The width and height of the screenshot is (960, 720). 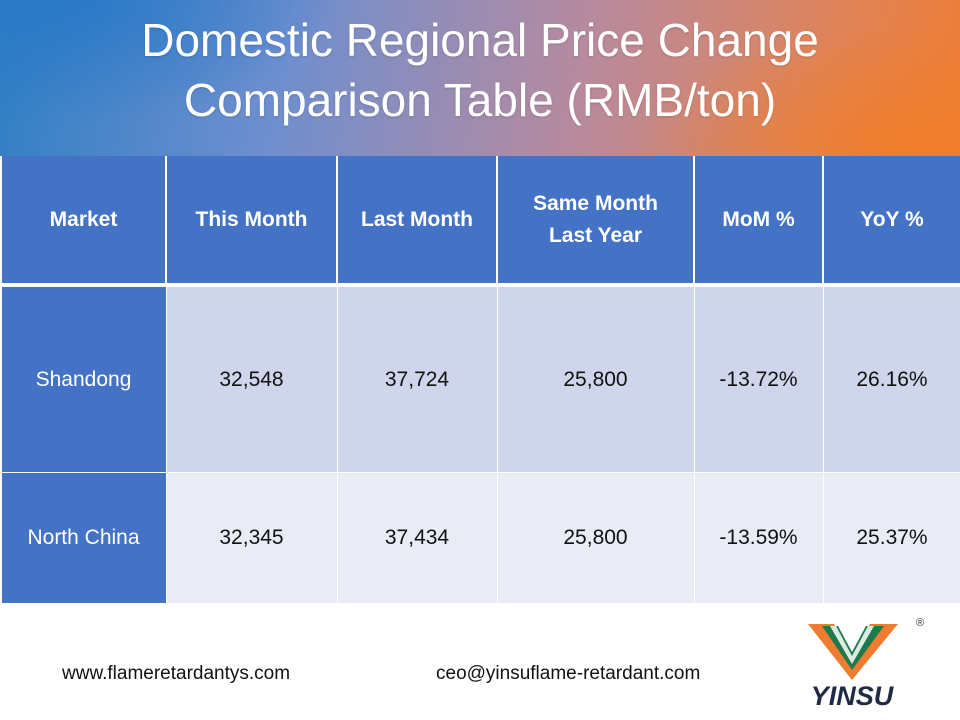 I want to click on email-link: ceo@yinsuflame-retardant.com, so click(x=568, y=673).